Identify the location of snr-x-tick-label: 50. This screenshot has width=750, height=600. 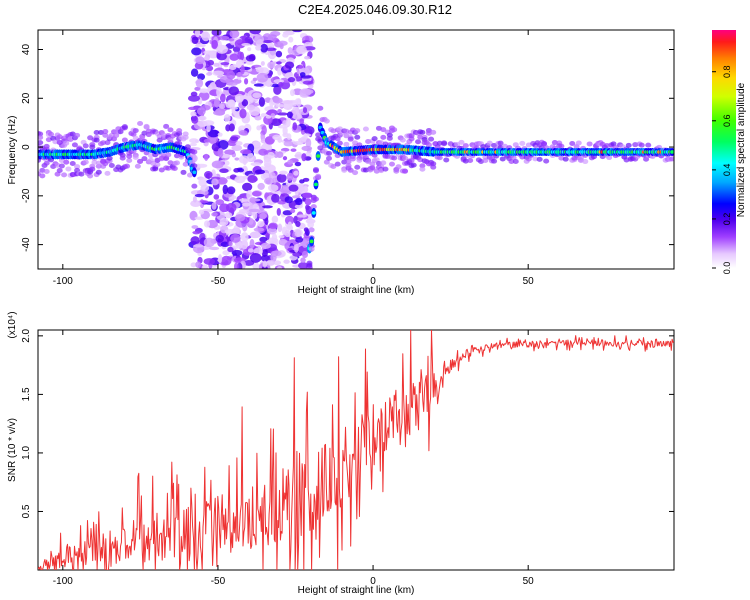
(529, 581).